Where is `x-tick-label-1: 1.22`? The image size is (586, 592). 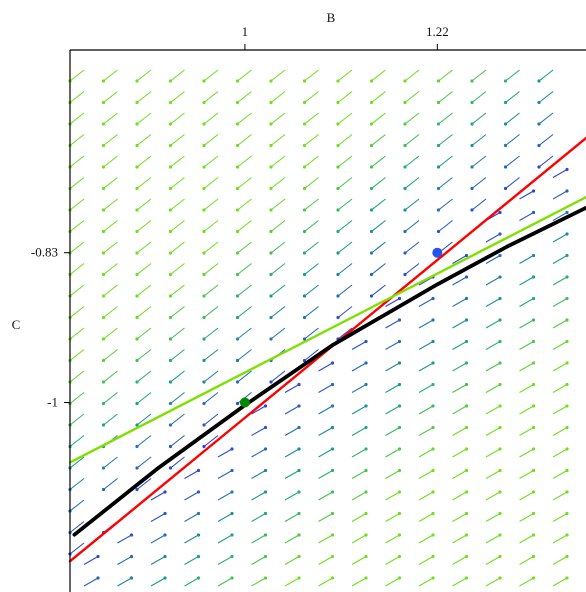 x-tick-label-1: 1.22 is located at coordinates (437, 31).